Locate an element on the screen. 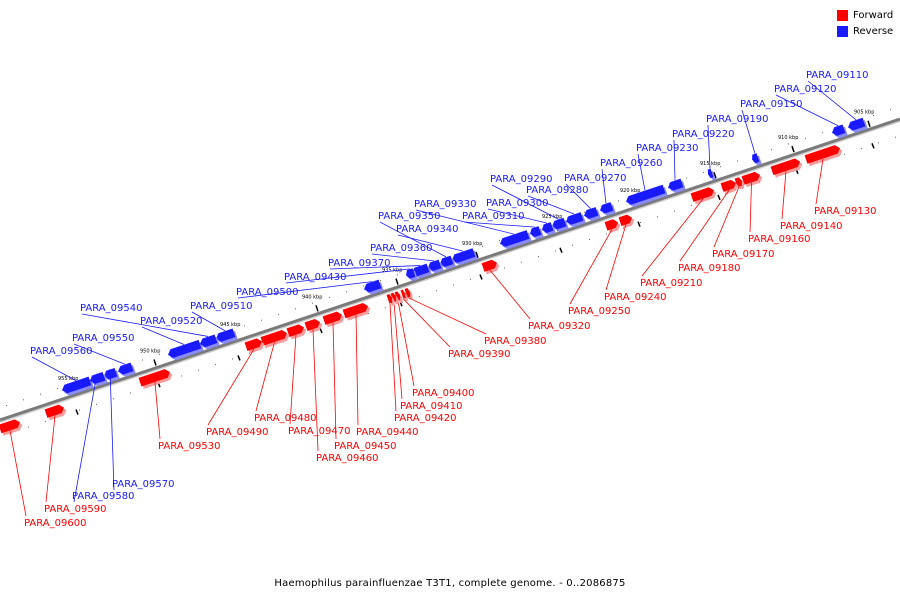 This screenshot has width=900, height=600. gene-label-PARA_09450: PARA_09450 is located at coordinates (365, 446).